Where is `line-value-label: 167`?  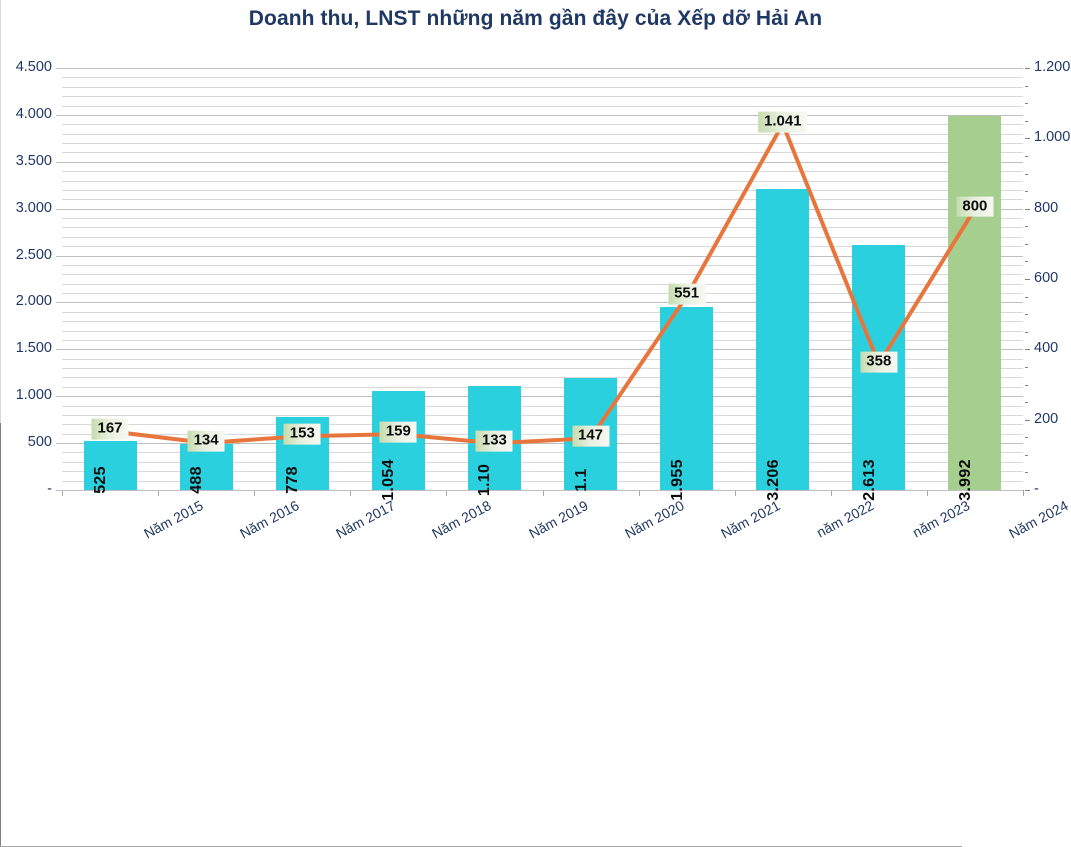
line-value-label: 167 is located at coordinates (110, 429).